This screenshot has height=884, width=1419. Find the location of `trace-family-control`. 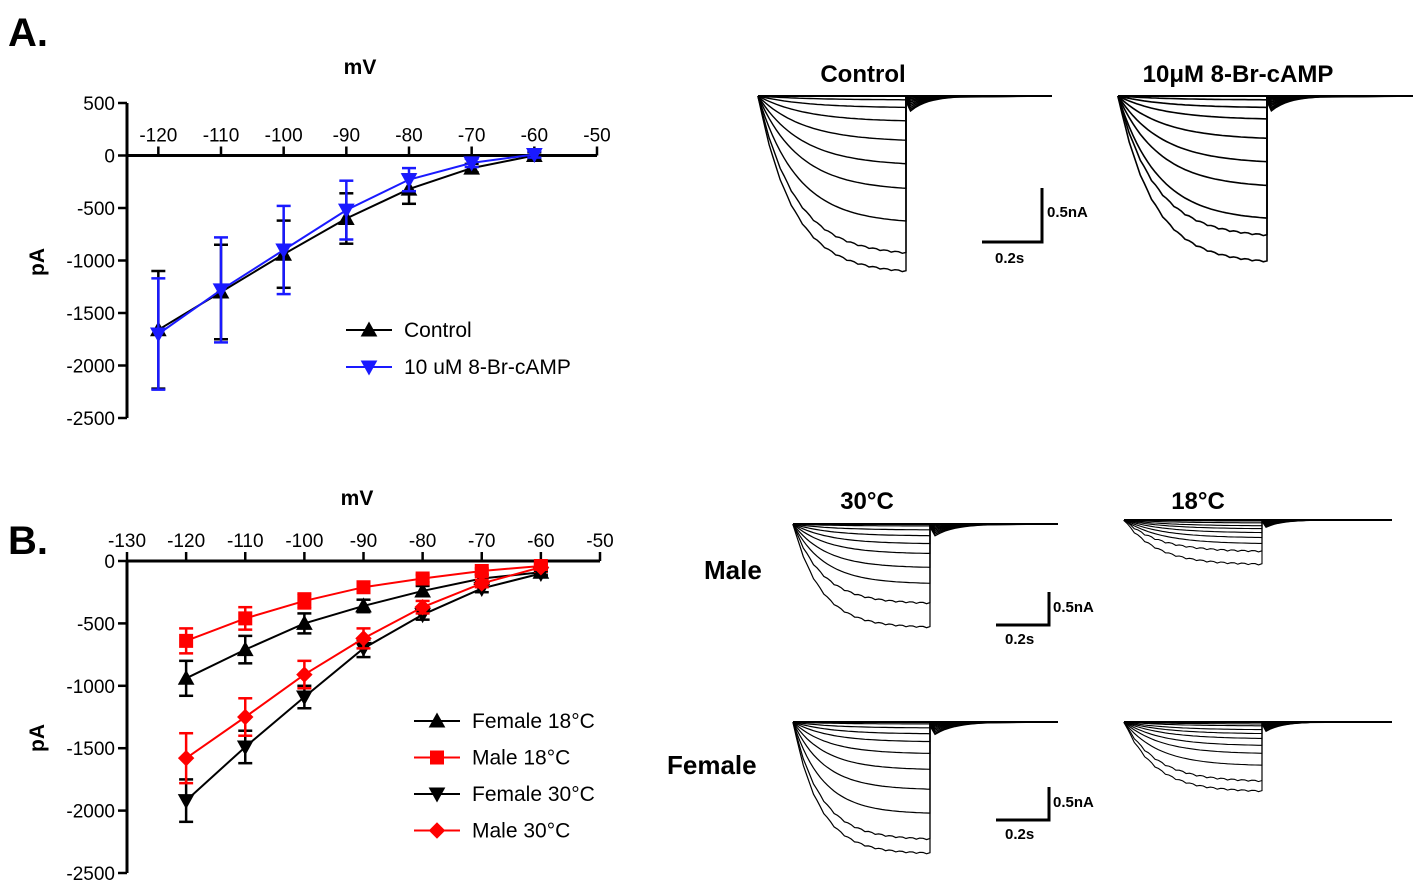

trace-family-control is located at coordinates (905, 184).